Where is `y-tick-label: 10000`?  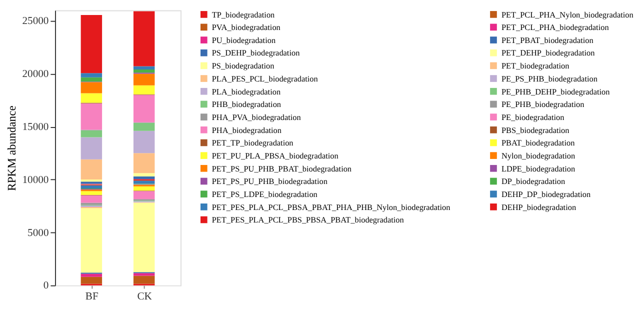 y-tick-label: 10000 is located at coordinates (35, 180).